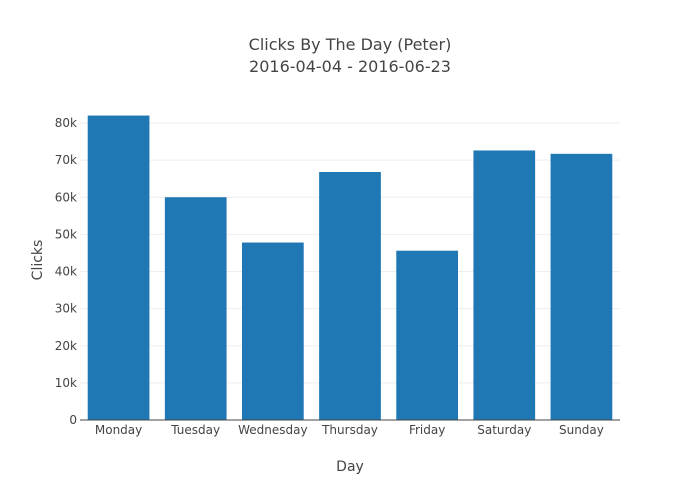 The image size is (700, 504). I want to click on y-axis-title: Clicks, so click(38, 260).